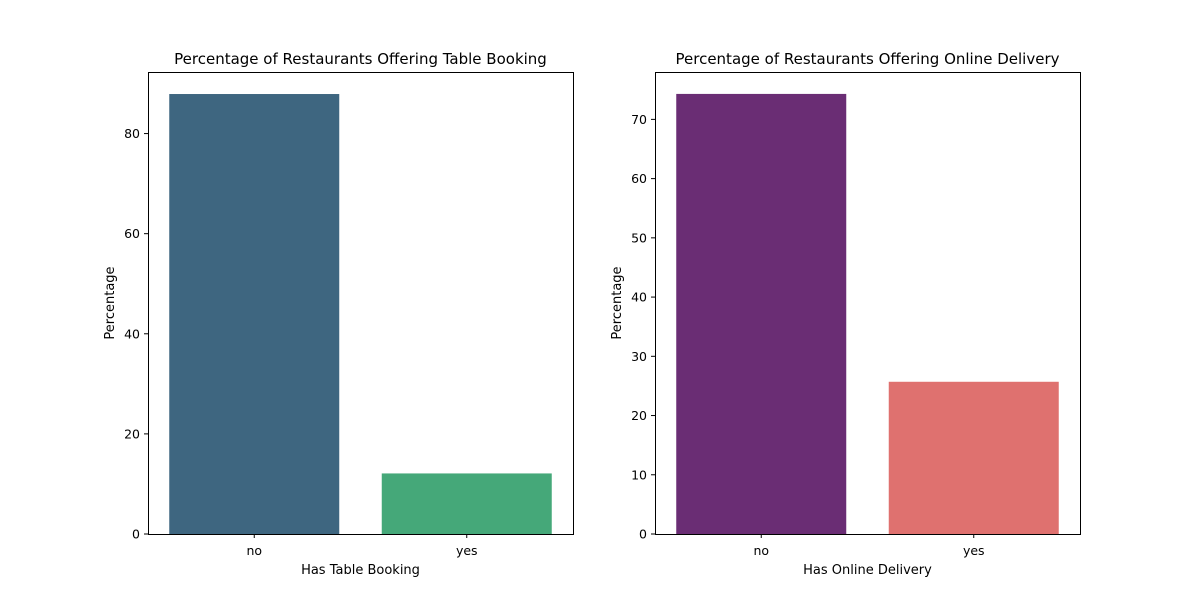 Image resolution: width=1200 pixels, height=600 pixels. What do you see at coordinates (639, 356) in the screenshot?
I see `y-tick-label: 30` at bounding box center [639, 356].